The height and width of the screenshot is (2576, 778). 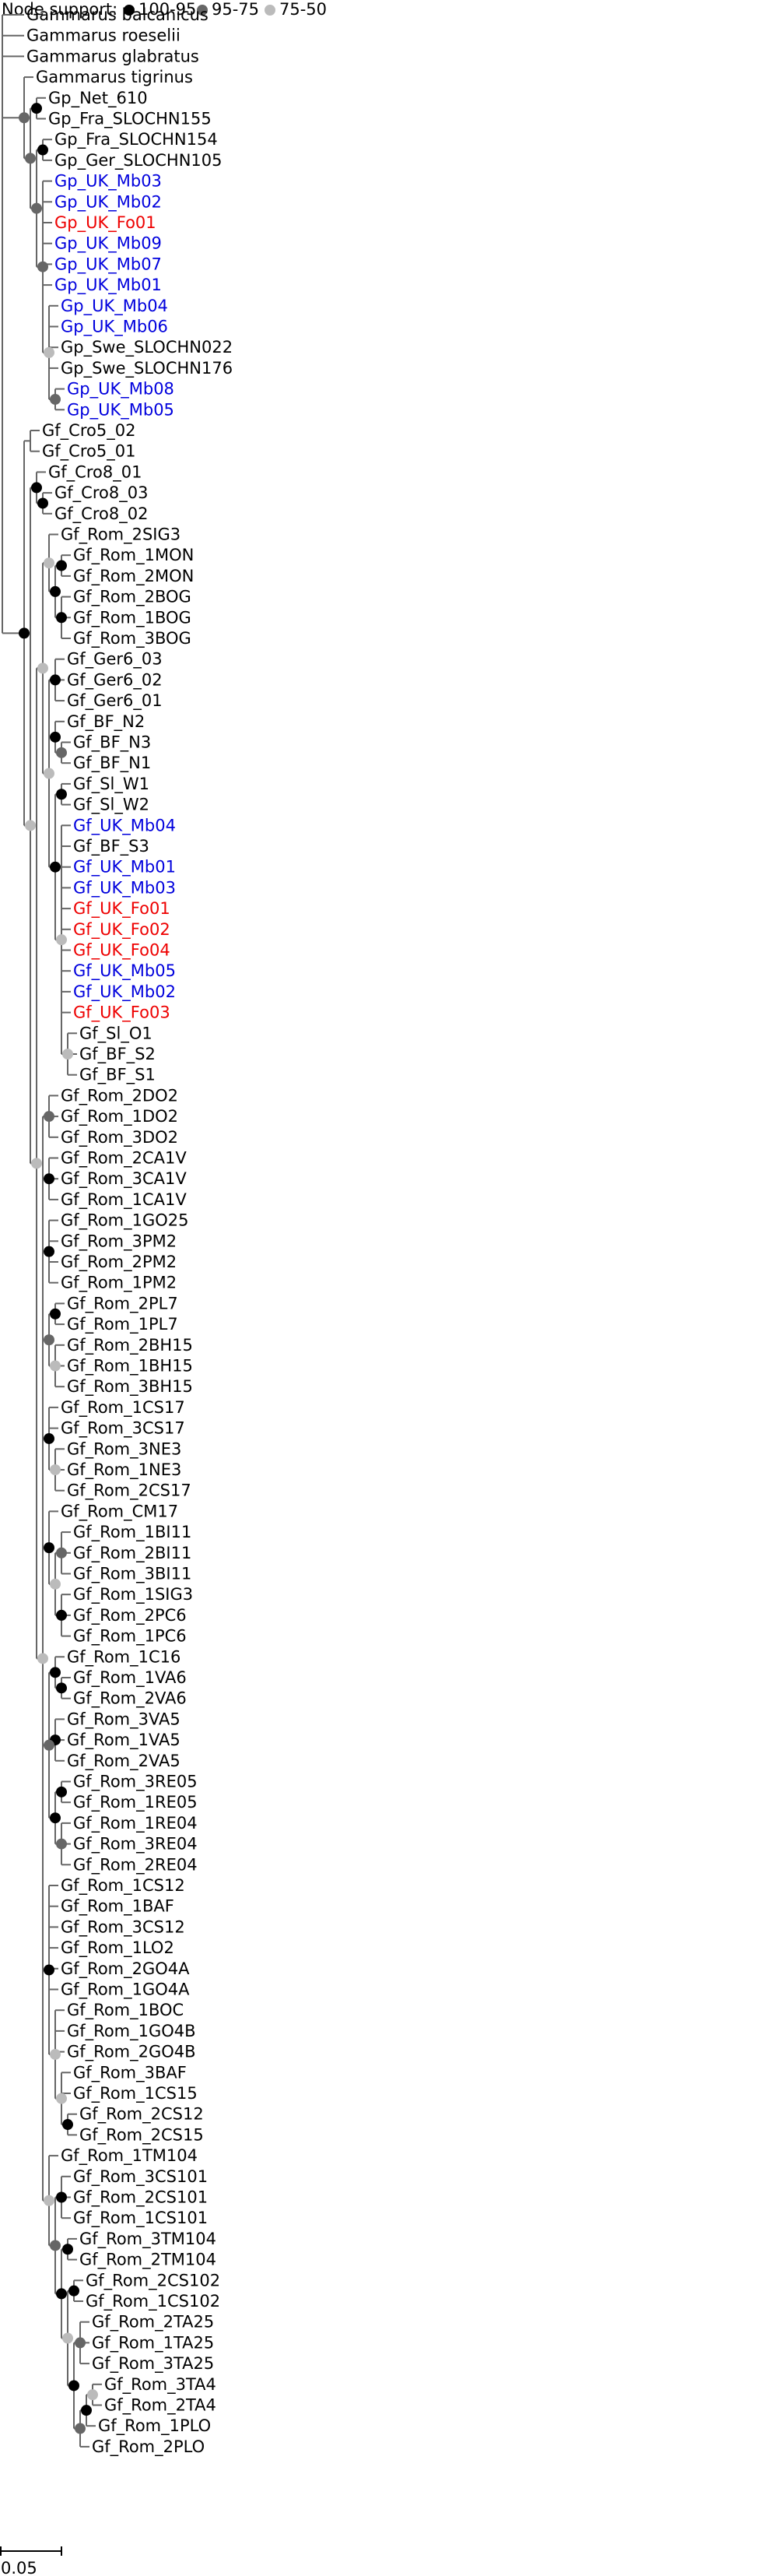 What do you see at coordinates (89, 431) in the screenshot?
I see `leaf-label: Gf_Cro5_02` at bounding box center [89, 431].